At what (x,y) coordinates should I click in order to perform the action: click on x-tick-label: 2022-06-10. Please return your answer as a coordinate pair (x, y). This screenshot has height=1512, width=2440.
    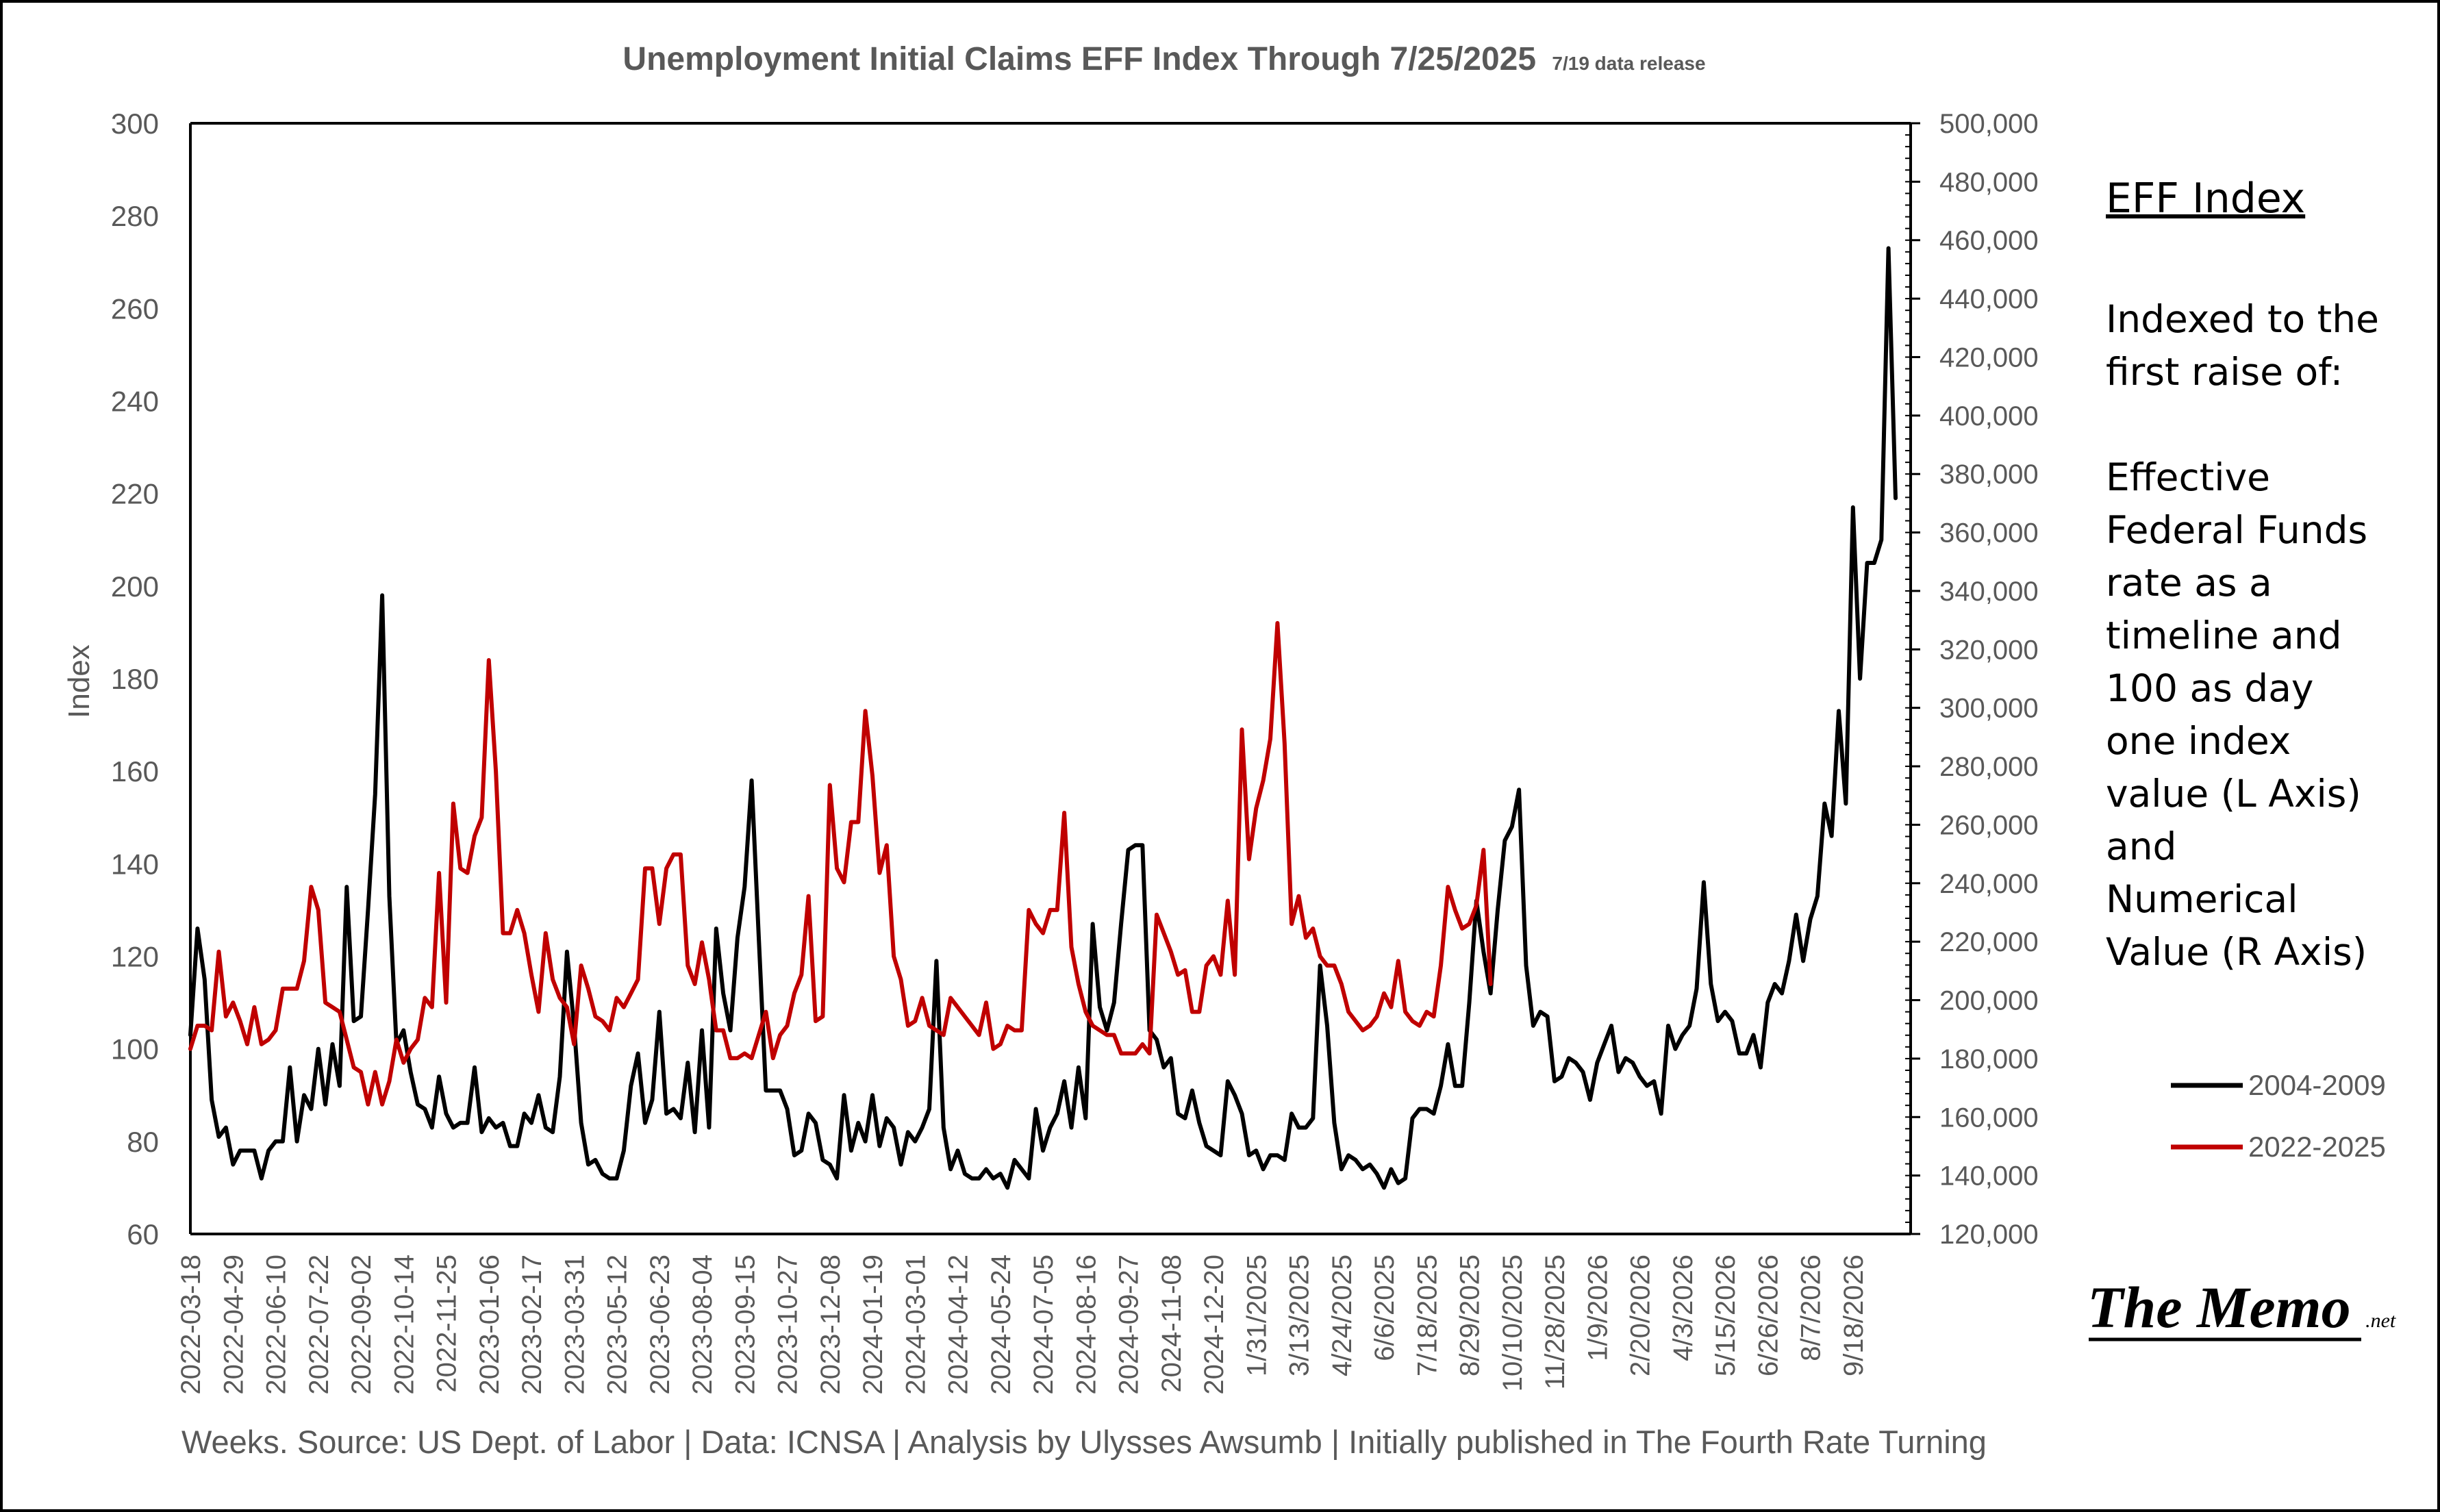
    Looking at the image, I should click on (277, 1325).